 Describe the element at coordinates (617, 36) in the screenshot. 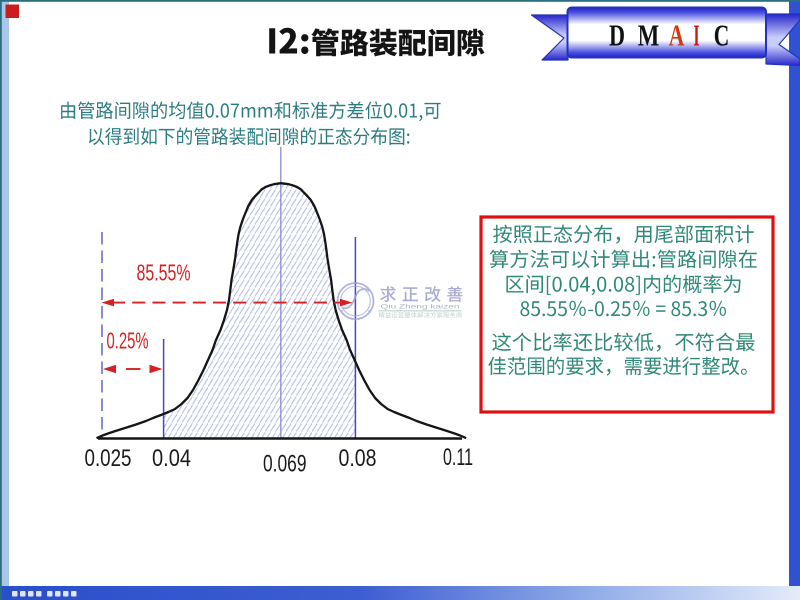

I see `svg-text: D` at that location.